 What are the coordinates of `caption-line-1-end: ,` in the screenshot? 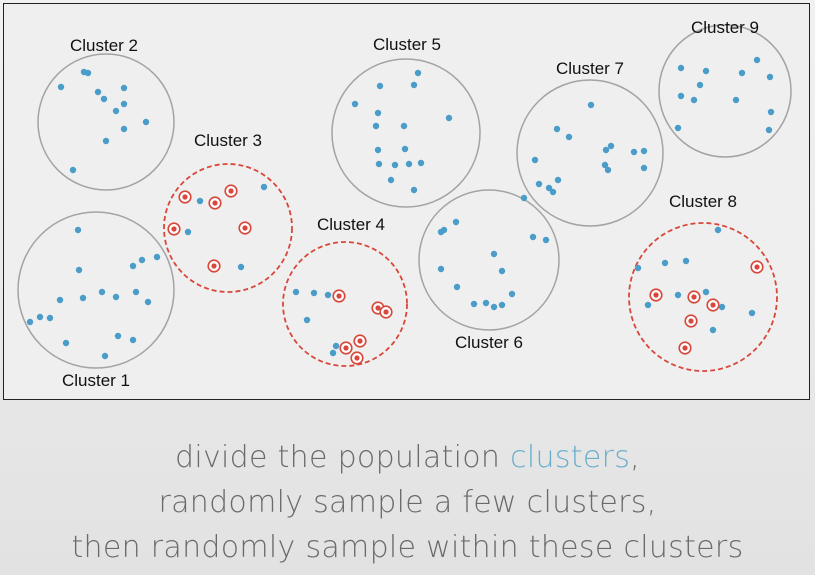 It's located at (635, 457).